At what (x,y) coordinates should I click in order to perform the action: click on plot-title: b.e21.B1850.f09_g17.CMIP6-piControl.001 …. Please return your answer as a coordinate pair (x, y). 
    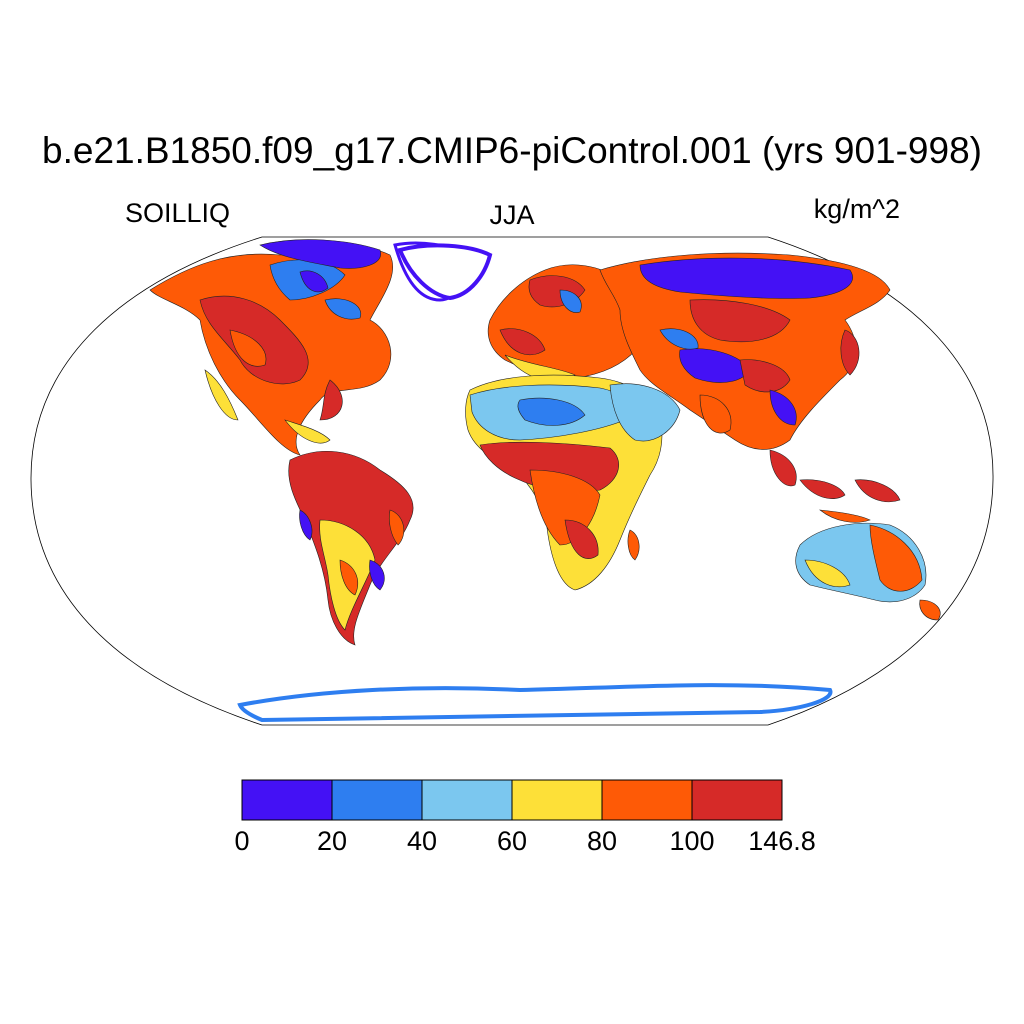
    Looking at the image, I should click on (512, 150).